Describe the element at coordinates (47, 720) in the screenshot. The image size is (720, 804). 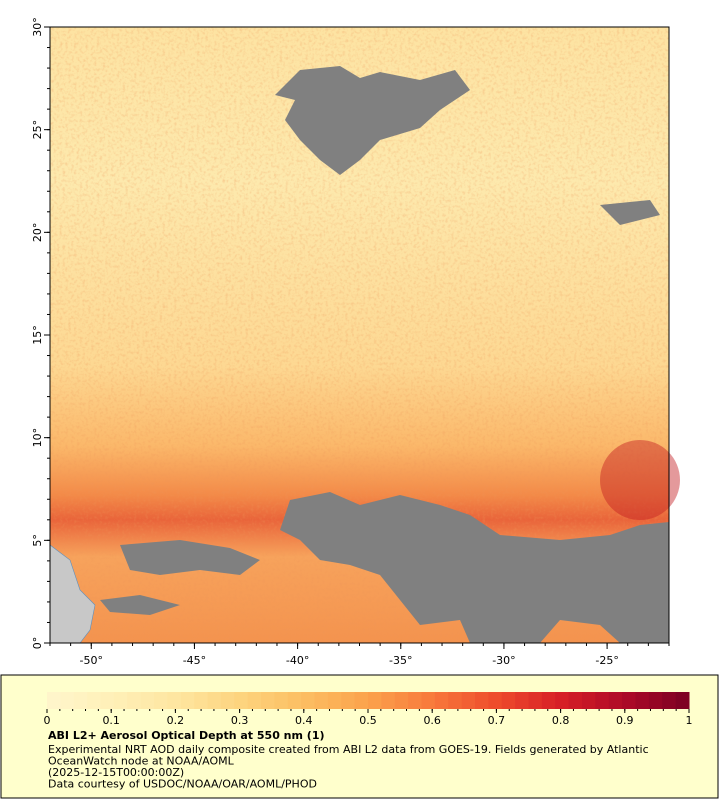
I see `colorbar-tick-label: 0` at that location.